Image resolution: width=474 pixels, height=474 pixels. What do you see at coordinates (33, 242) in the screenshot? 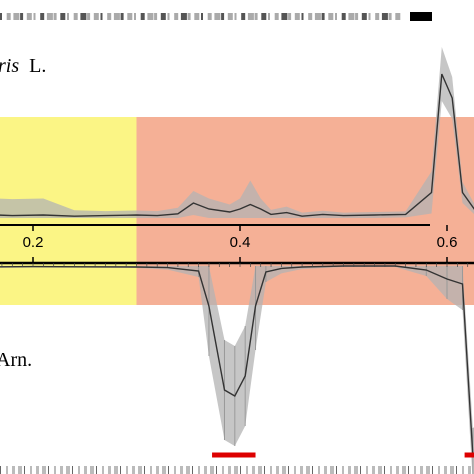
I see `x-tick-label: 0.2` at bounding box center [33, 242].